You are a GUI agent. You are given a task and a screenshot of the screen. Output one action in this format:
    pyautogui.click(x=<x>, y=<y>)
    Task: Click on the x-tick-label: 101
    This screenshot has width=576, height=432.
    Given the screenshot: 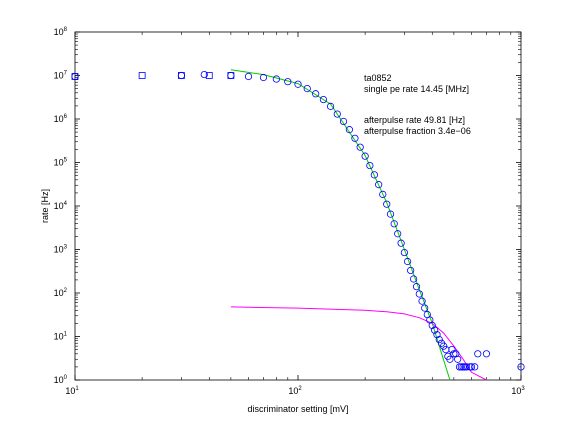 What is the action you would take?
    pyautogui.click(x=72, y=391)
    